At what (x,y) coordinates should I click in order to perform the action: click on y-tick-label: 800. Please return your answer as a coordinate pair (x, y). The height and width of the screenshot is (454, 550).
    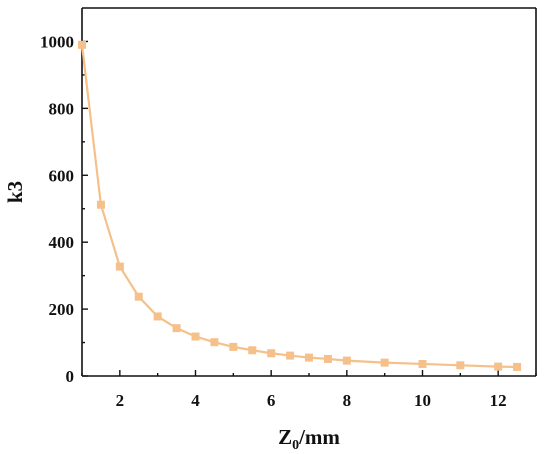
    Looking at the image, I should click on (62, 108).